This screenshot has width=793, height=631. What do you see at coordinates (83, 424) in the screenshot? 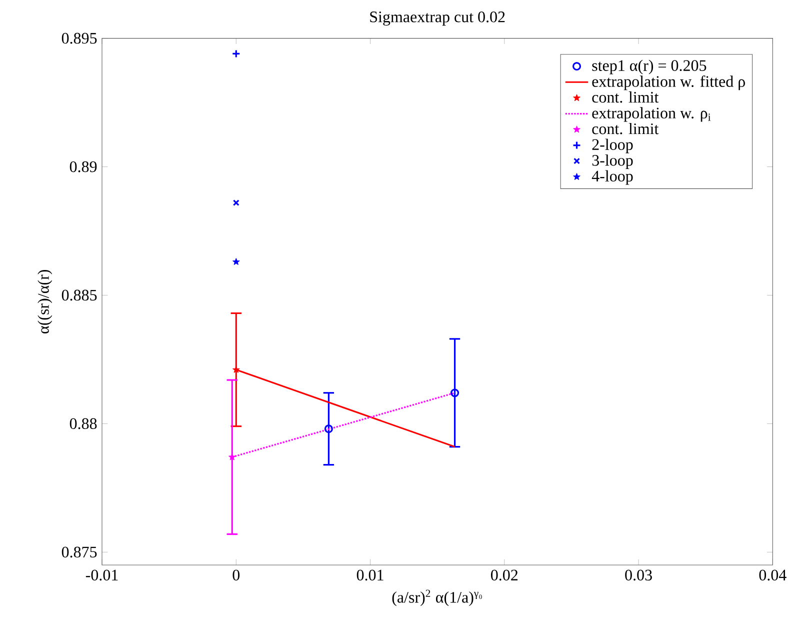
I see `y-tick-label: 0.88` at bounding box center [83, 424].